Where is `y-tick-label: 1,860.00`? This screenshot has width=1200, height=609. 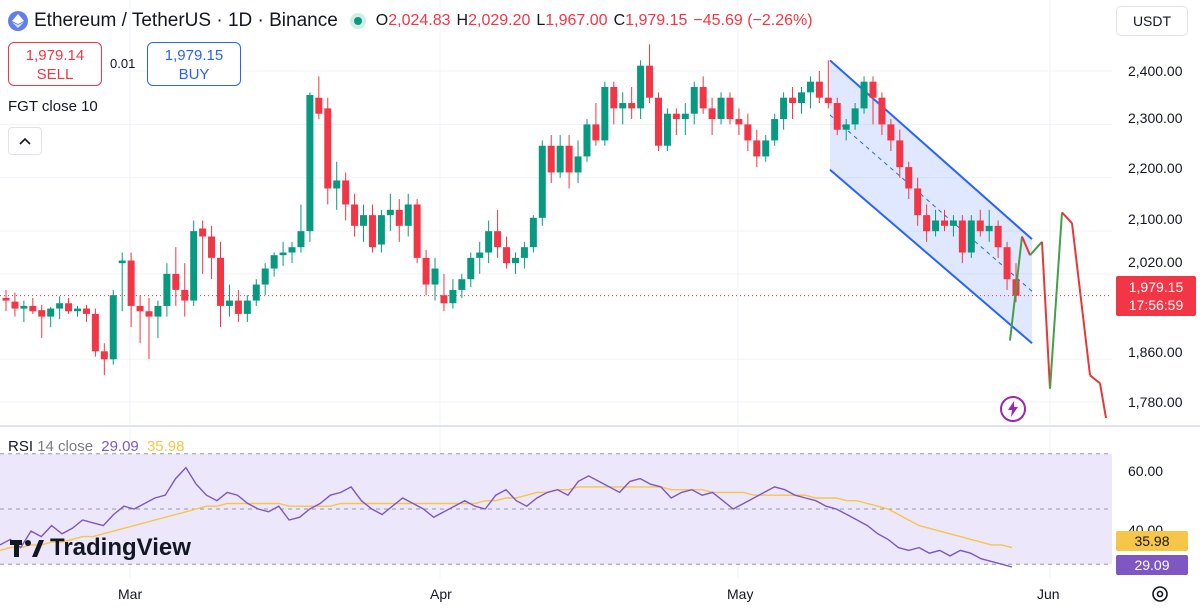
y-tick-label: 1,860.00 is located at coordinates (1155, 352).